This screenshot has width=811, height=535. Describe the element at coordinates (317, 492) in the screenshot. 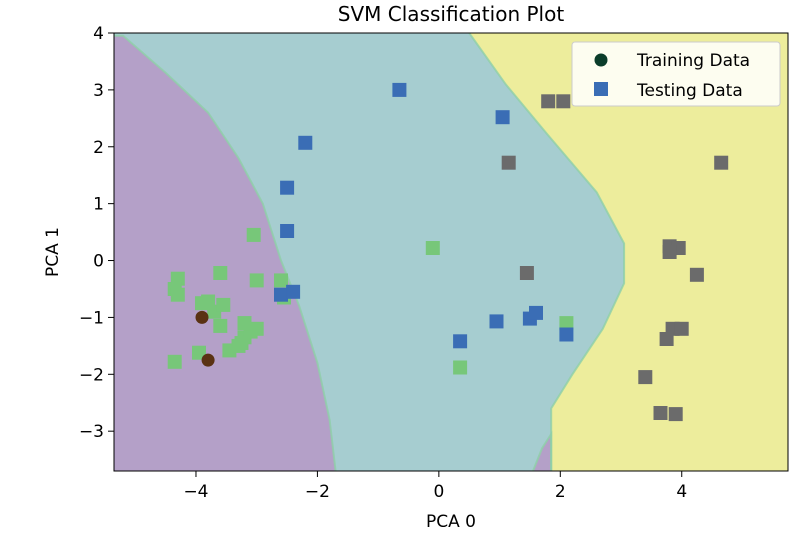

I see `x-tick-label: −2` at that location.